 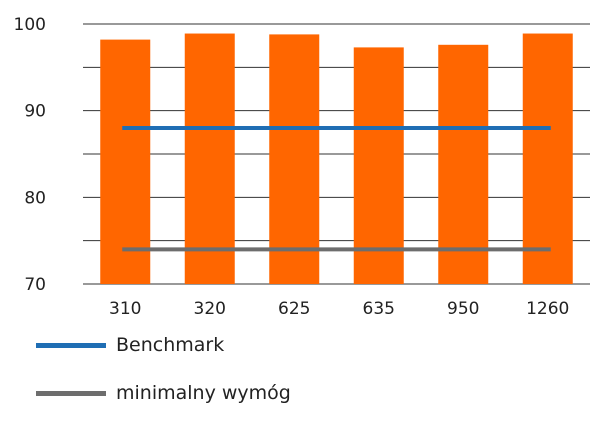 I want to click on legend-label-benchmark: Benchmark, so click(x=170, y=345).